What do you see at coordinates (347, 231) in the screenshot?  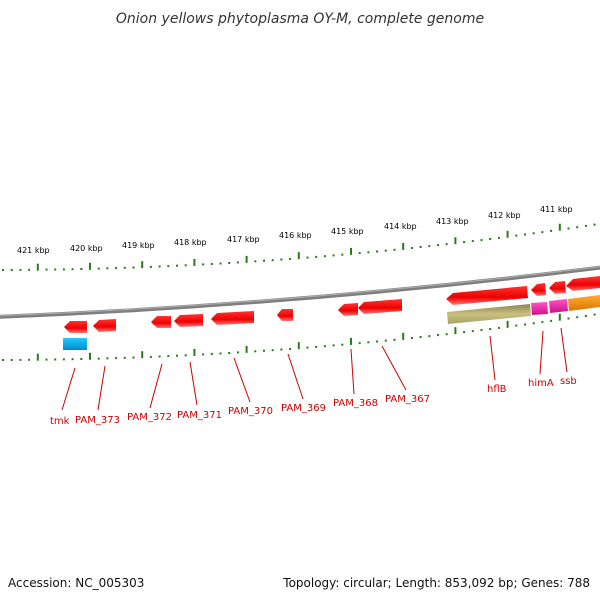 I see `ruler-label-415: 415 kbp` at bounding box center [347, 231].